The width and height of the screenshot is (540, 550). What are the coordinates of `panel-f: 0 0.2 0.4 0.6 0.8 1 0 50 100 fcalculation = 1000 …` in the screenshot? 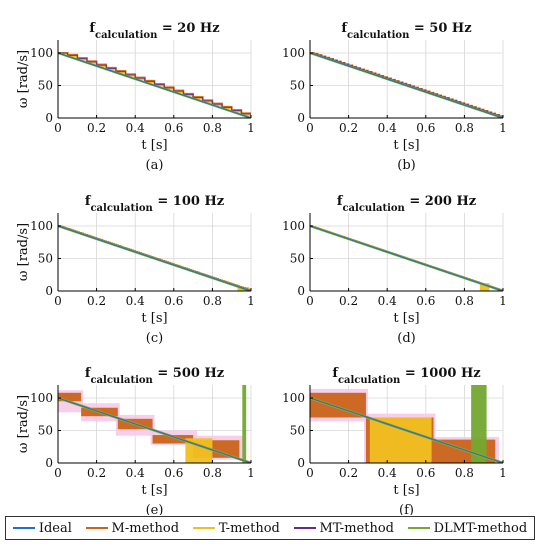 It's located at (394, 440).